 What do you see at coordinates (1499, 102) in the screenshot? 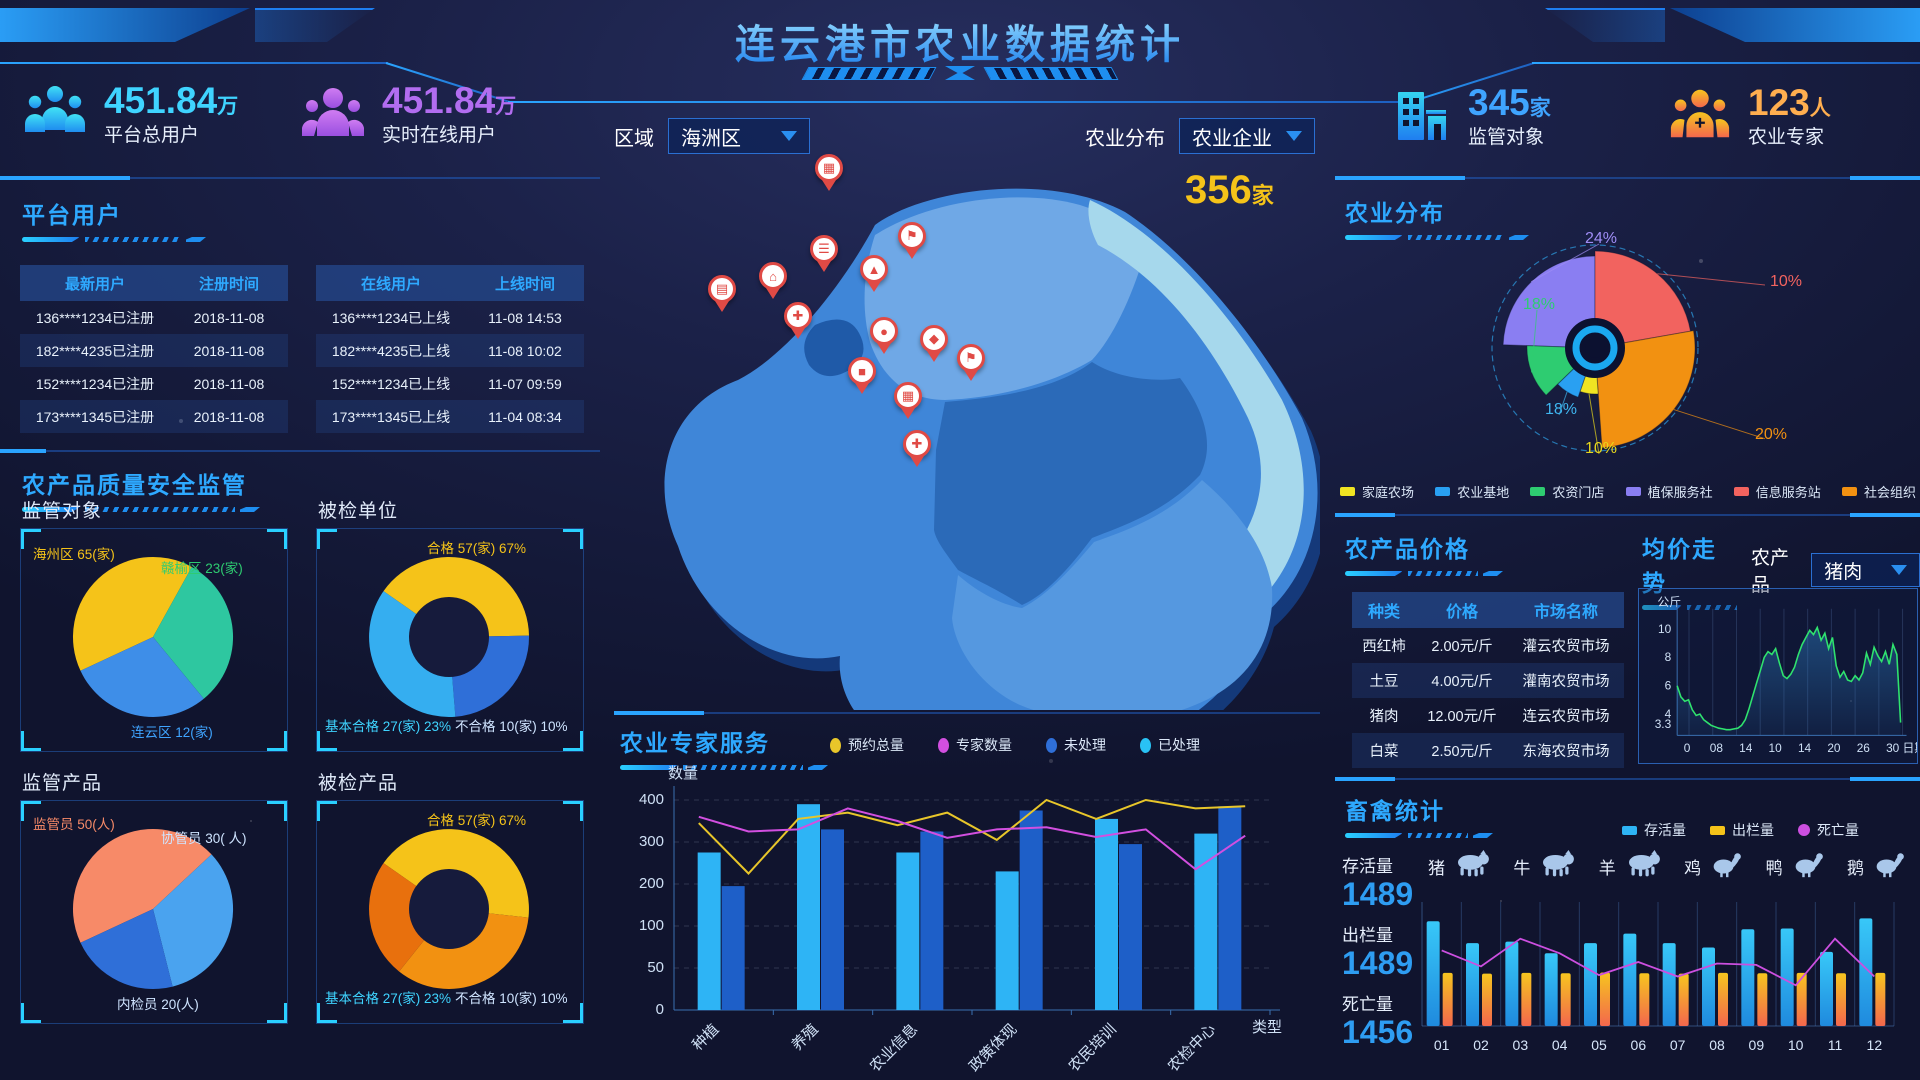
I see `stat-value: 345` at bounding box center [1499, 102].